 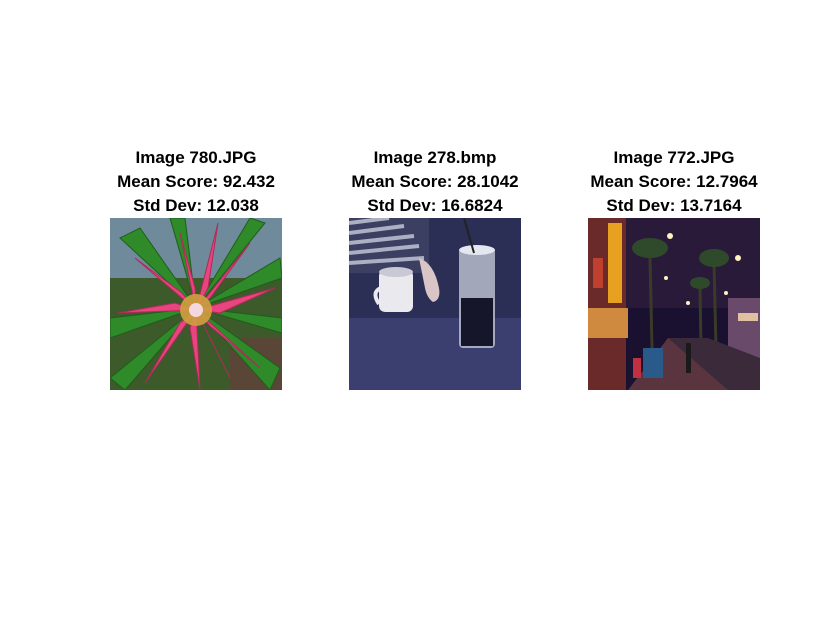 What do you see at coordinates (674, 181) in the screenshot?
I see `mean-score: Mean Score: 12.7964` at bounding box center [674, 181].